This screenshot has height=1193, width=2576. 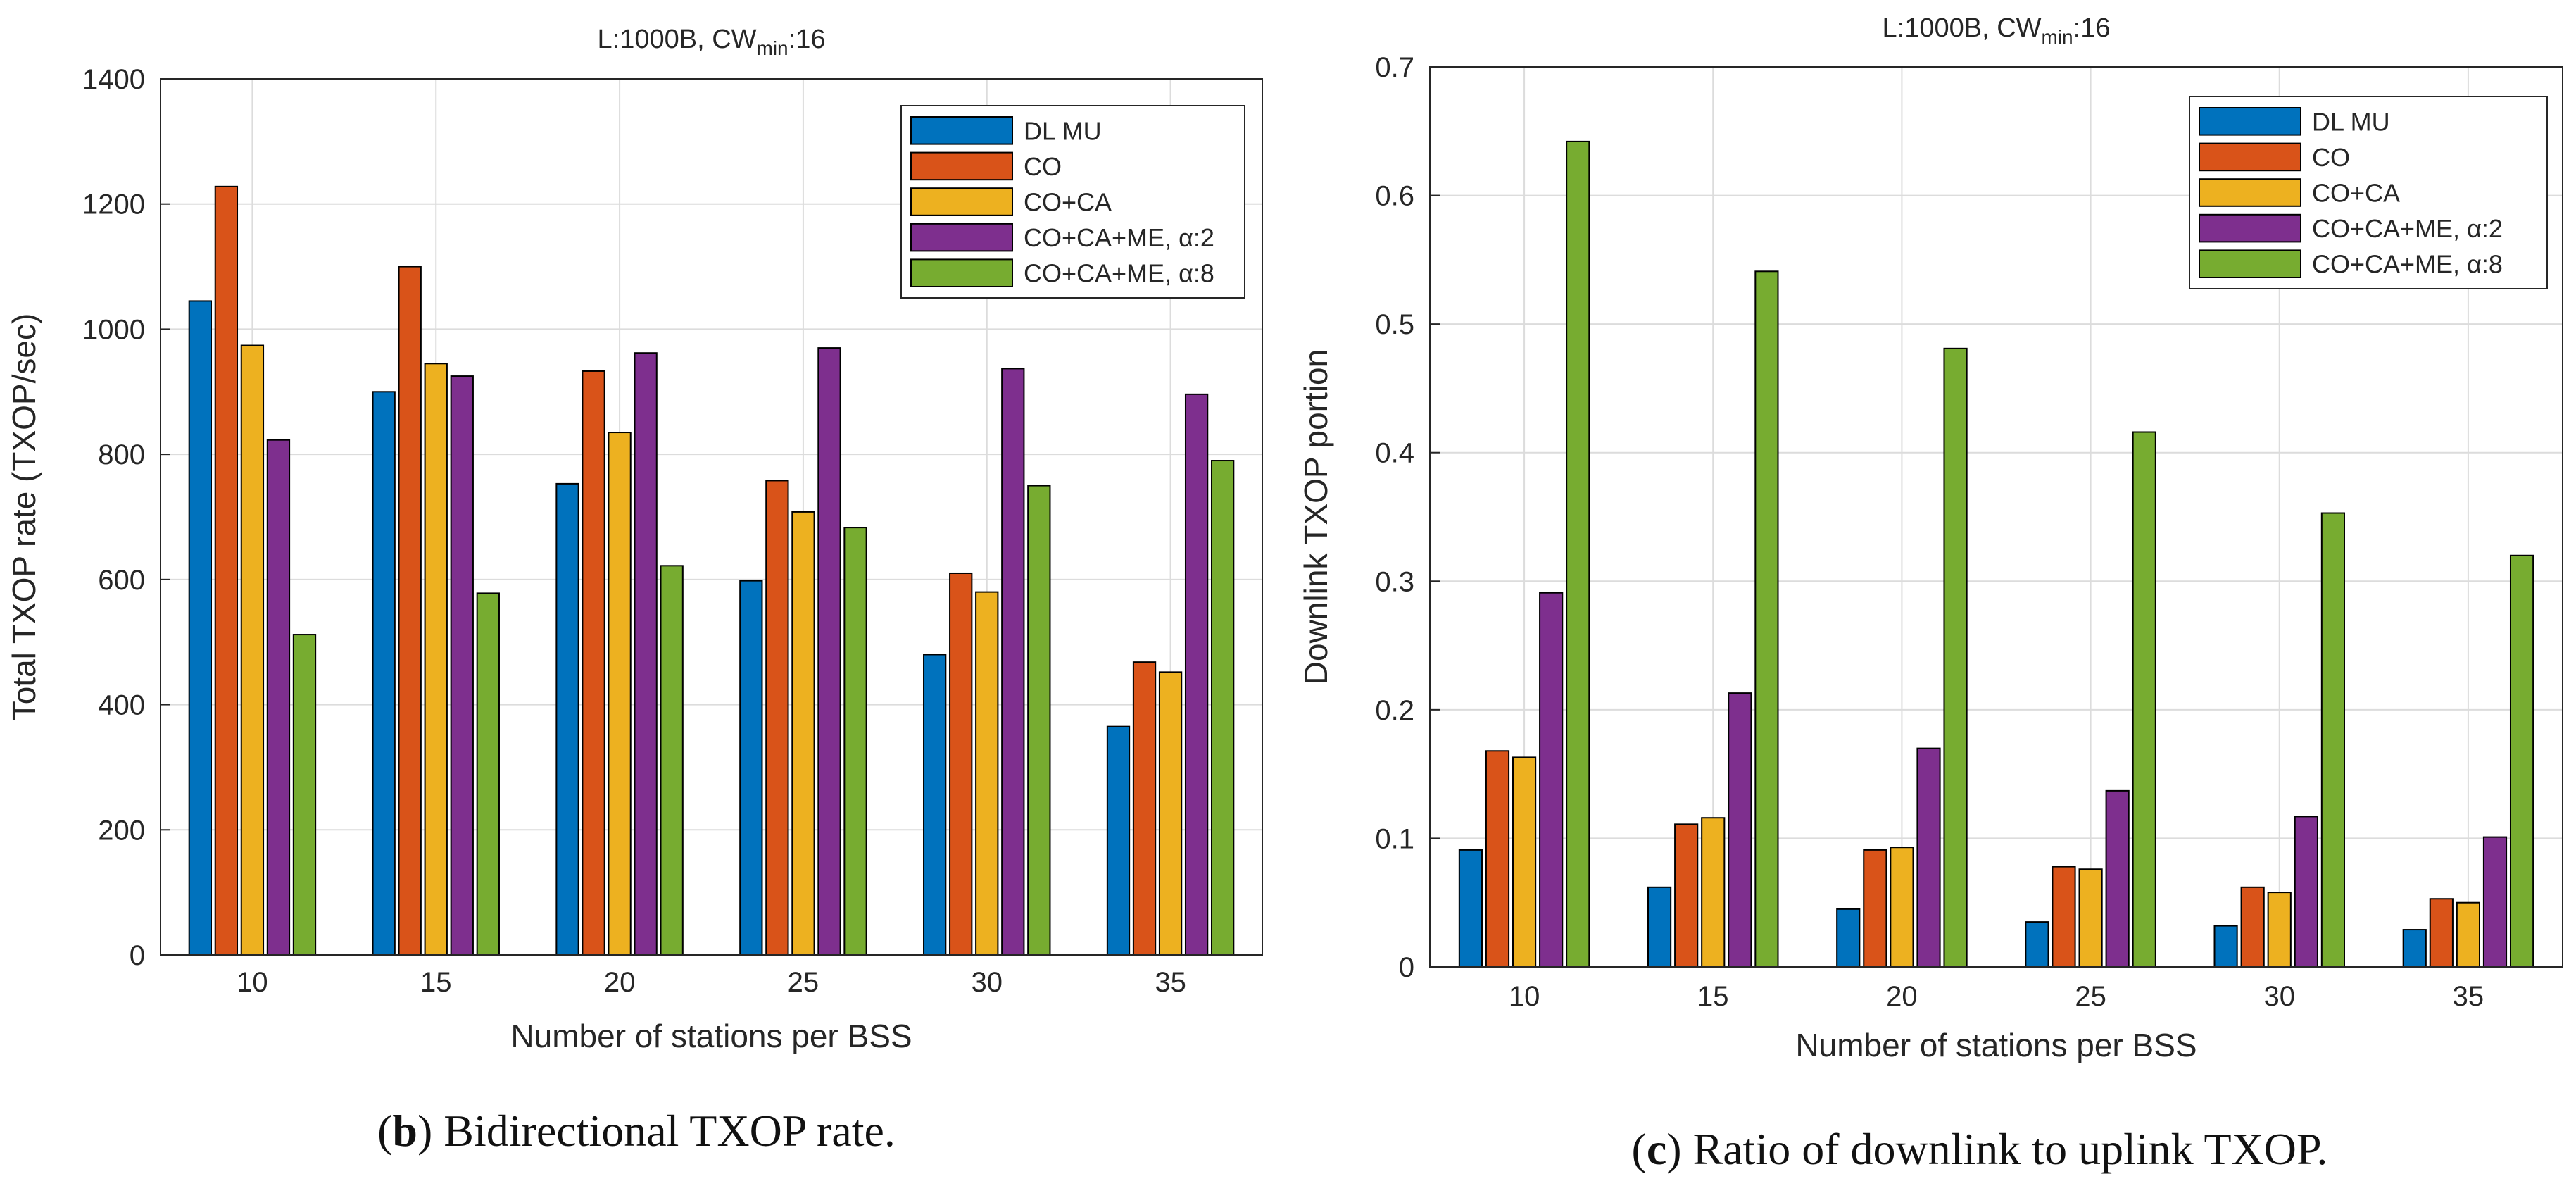 What do you see at coordinates (2351, 122) in the screenshot?
I see `legend-label-text: DL MU` at bounding box center [2351, 122].